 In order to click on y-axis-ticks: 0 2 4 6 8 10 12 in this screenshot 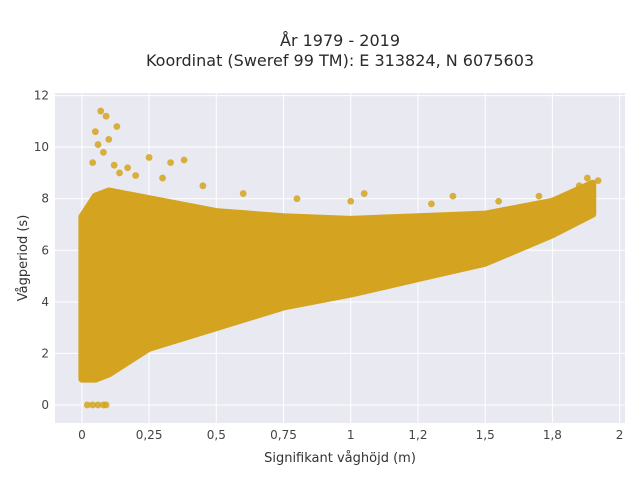, I will do `click(41, 250)`.